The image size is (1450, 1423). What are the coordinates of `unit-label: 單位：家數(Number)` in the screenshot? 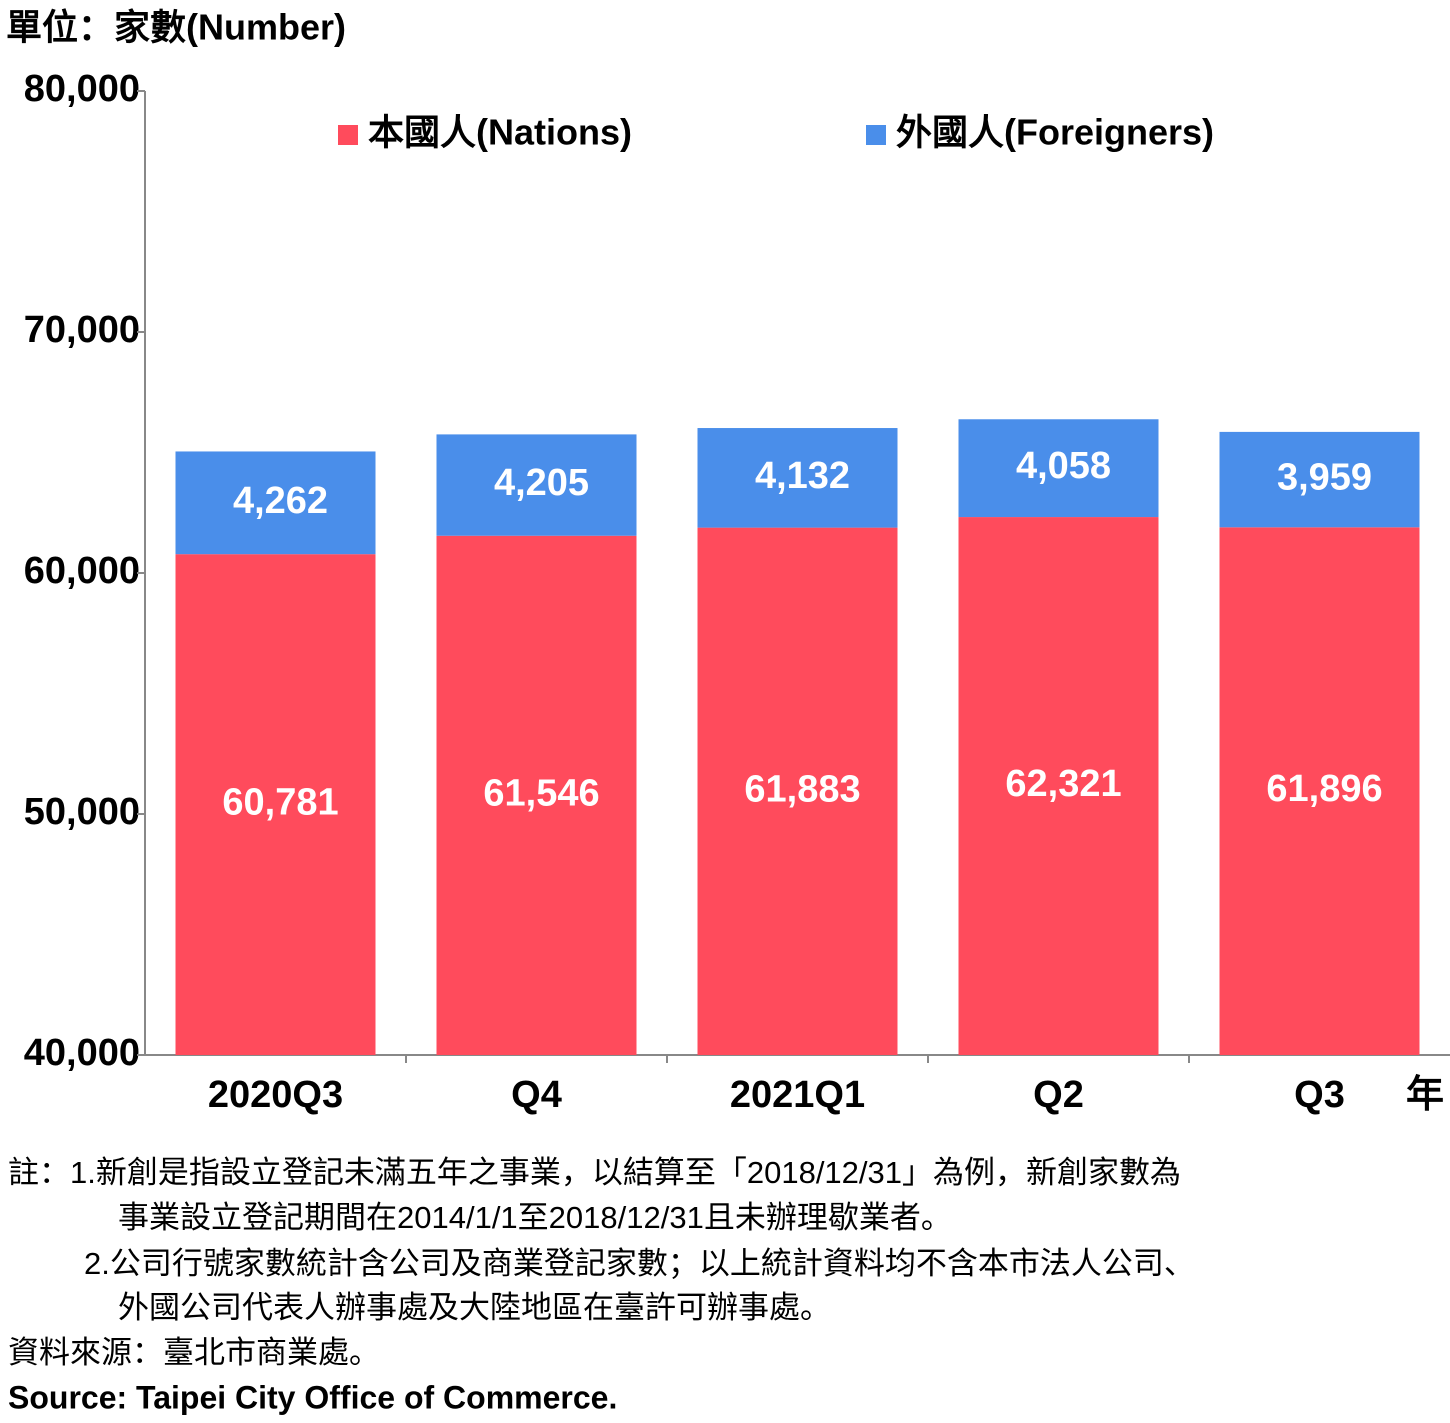 It's located at (176, 27).